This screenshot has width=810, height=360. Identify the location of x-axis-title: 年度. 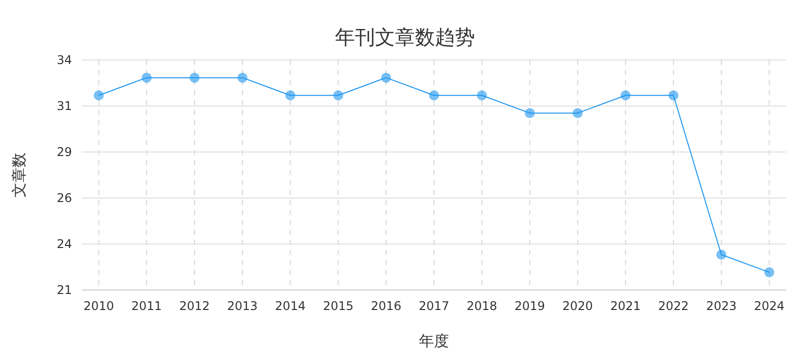
(434, 341).